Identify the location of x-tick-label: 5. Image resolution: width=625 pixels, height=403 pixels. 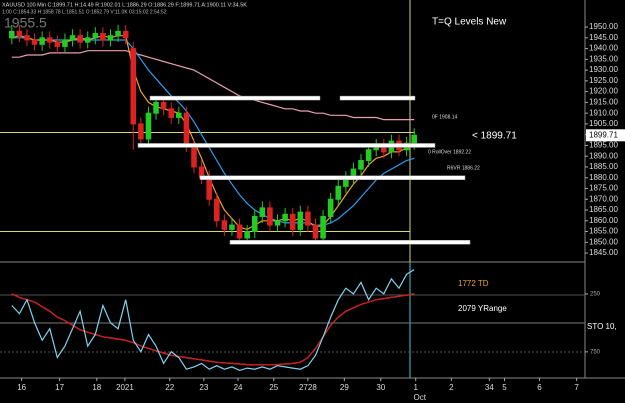
(504, 387).